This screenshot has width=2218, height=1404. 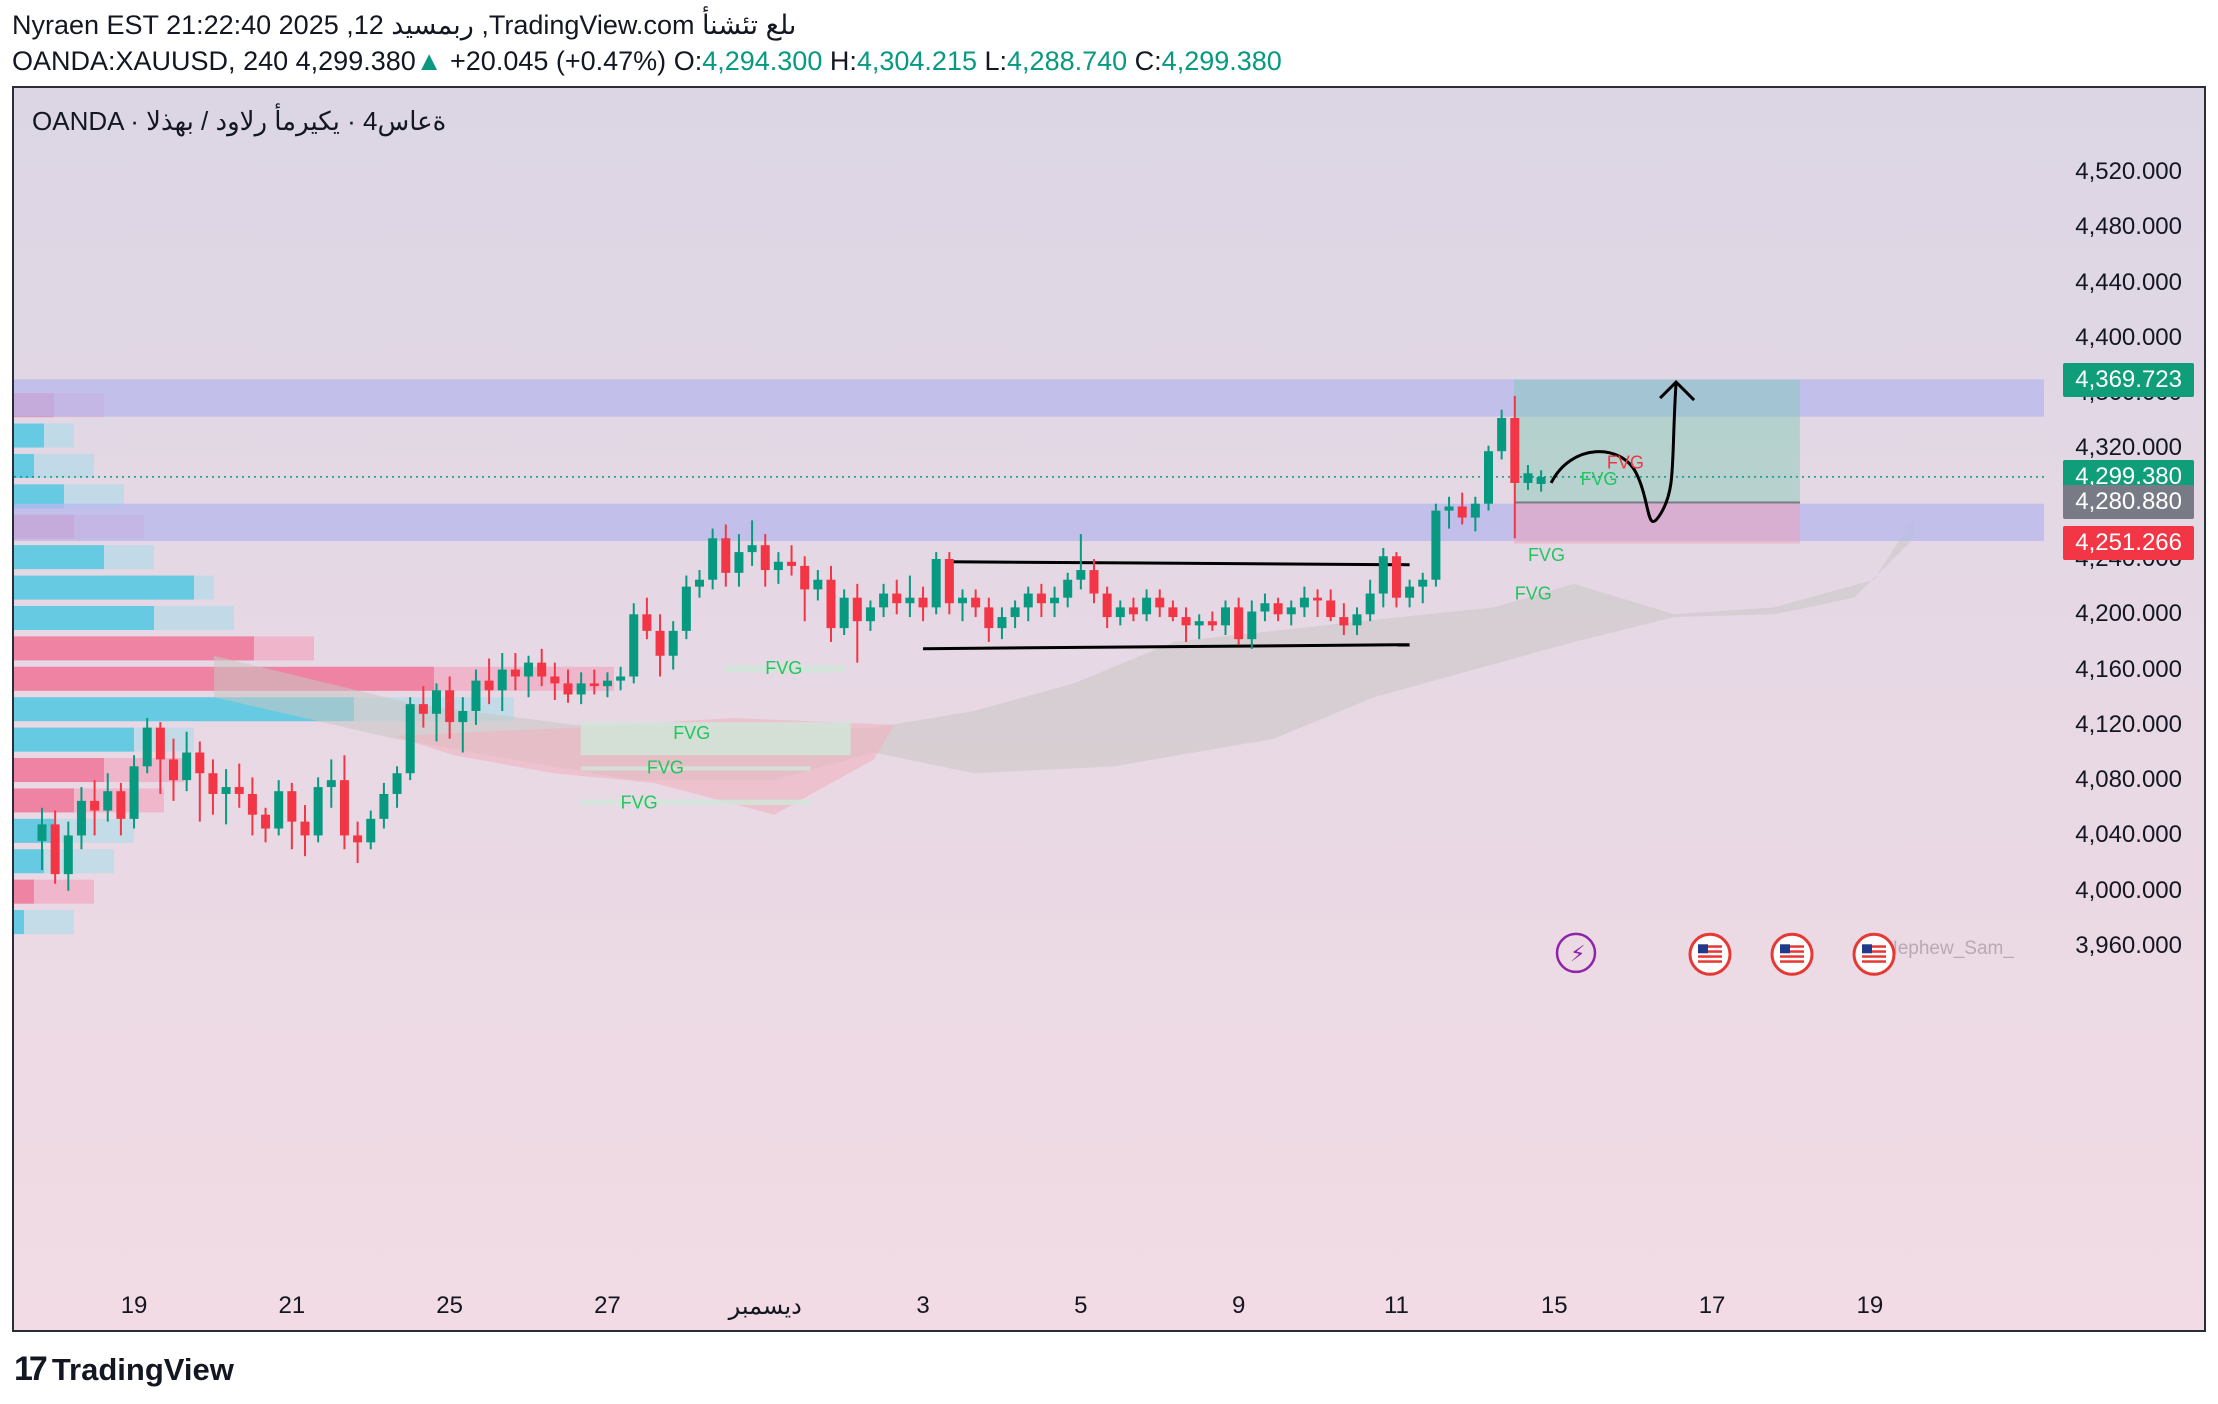 What do you see at coordinates (1613, 452) in the screenshot?
I see `projection-path` at bounding box center [1613, 452].